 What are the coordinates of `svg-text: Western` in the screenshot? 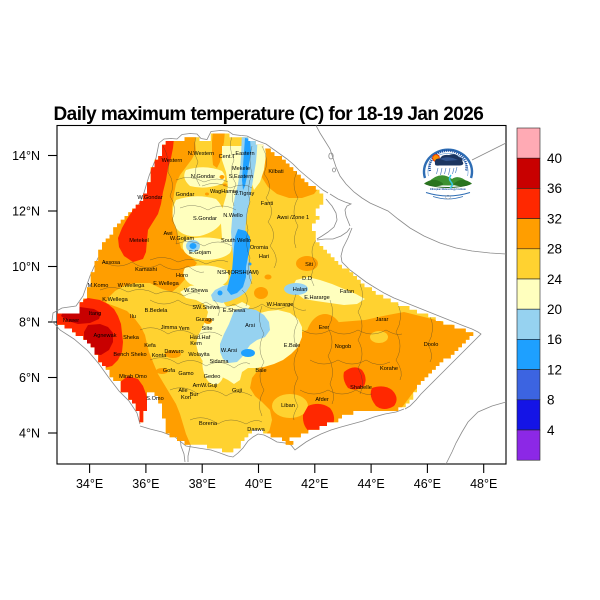 It's located at (172, 161).